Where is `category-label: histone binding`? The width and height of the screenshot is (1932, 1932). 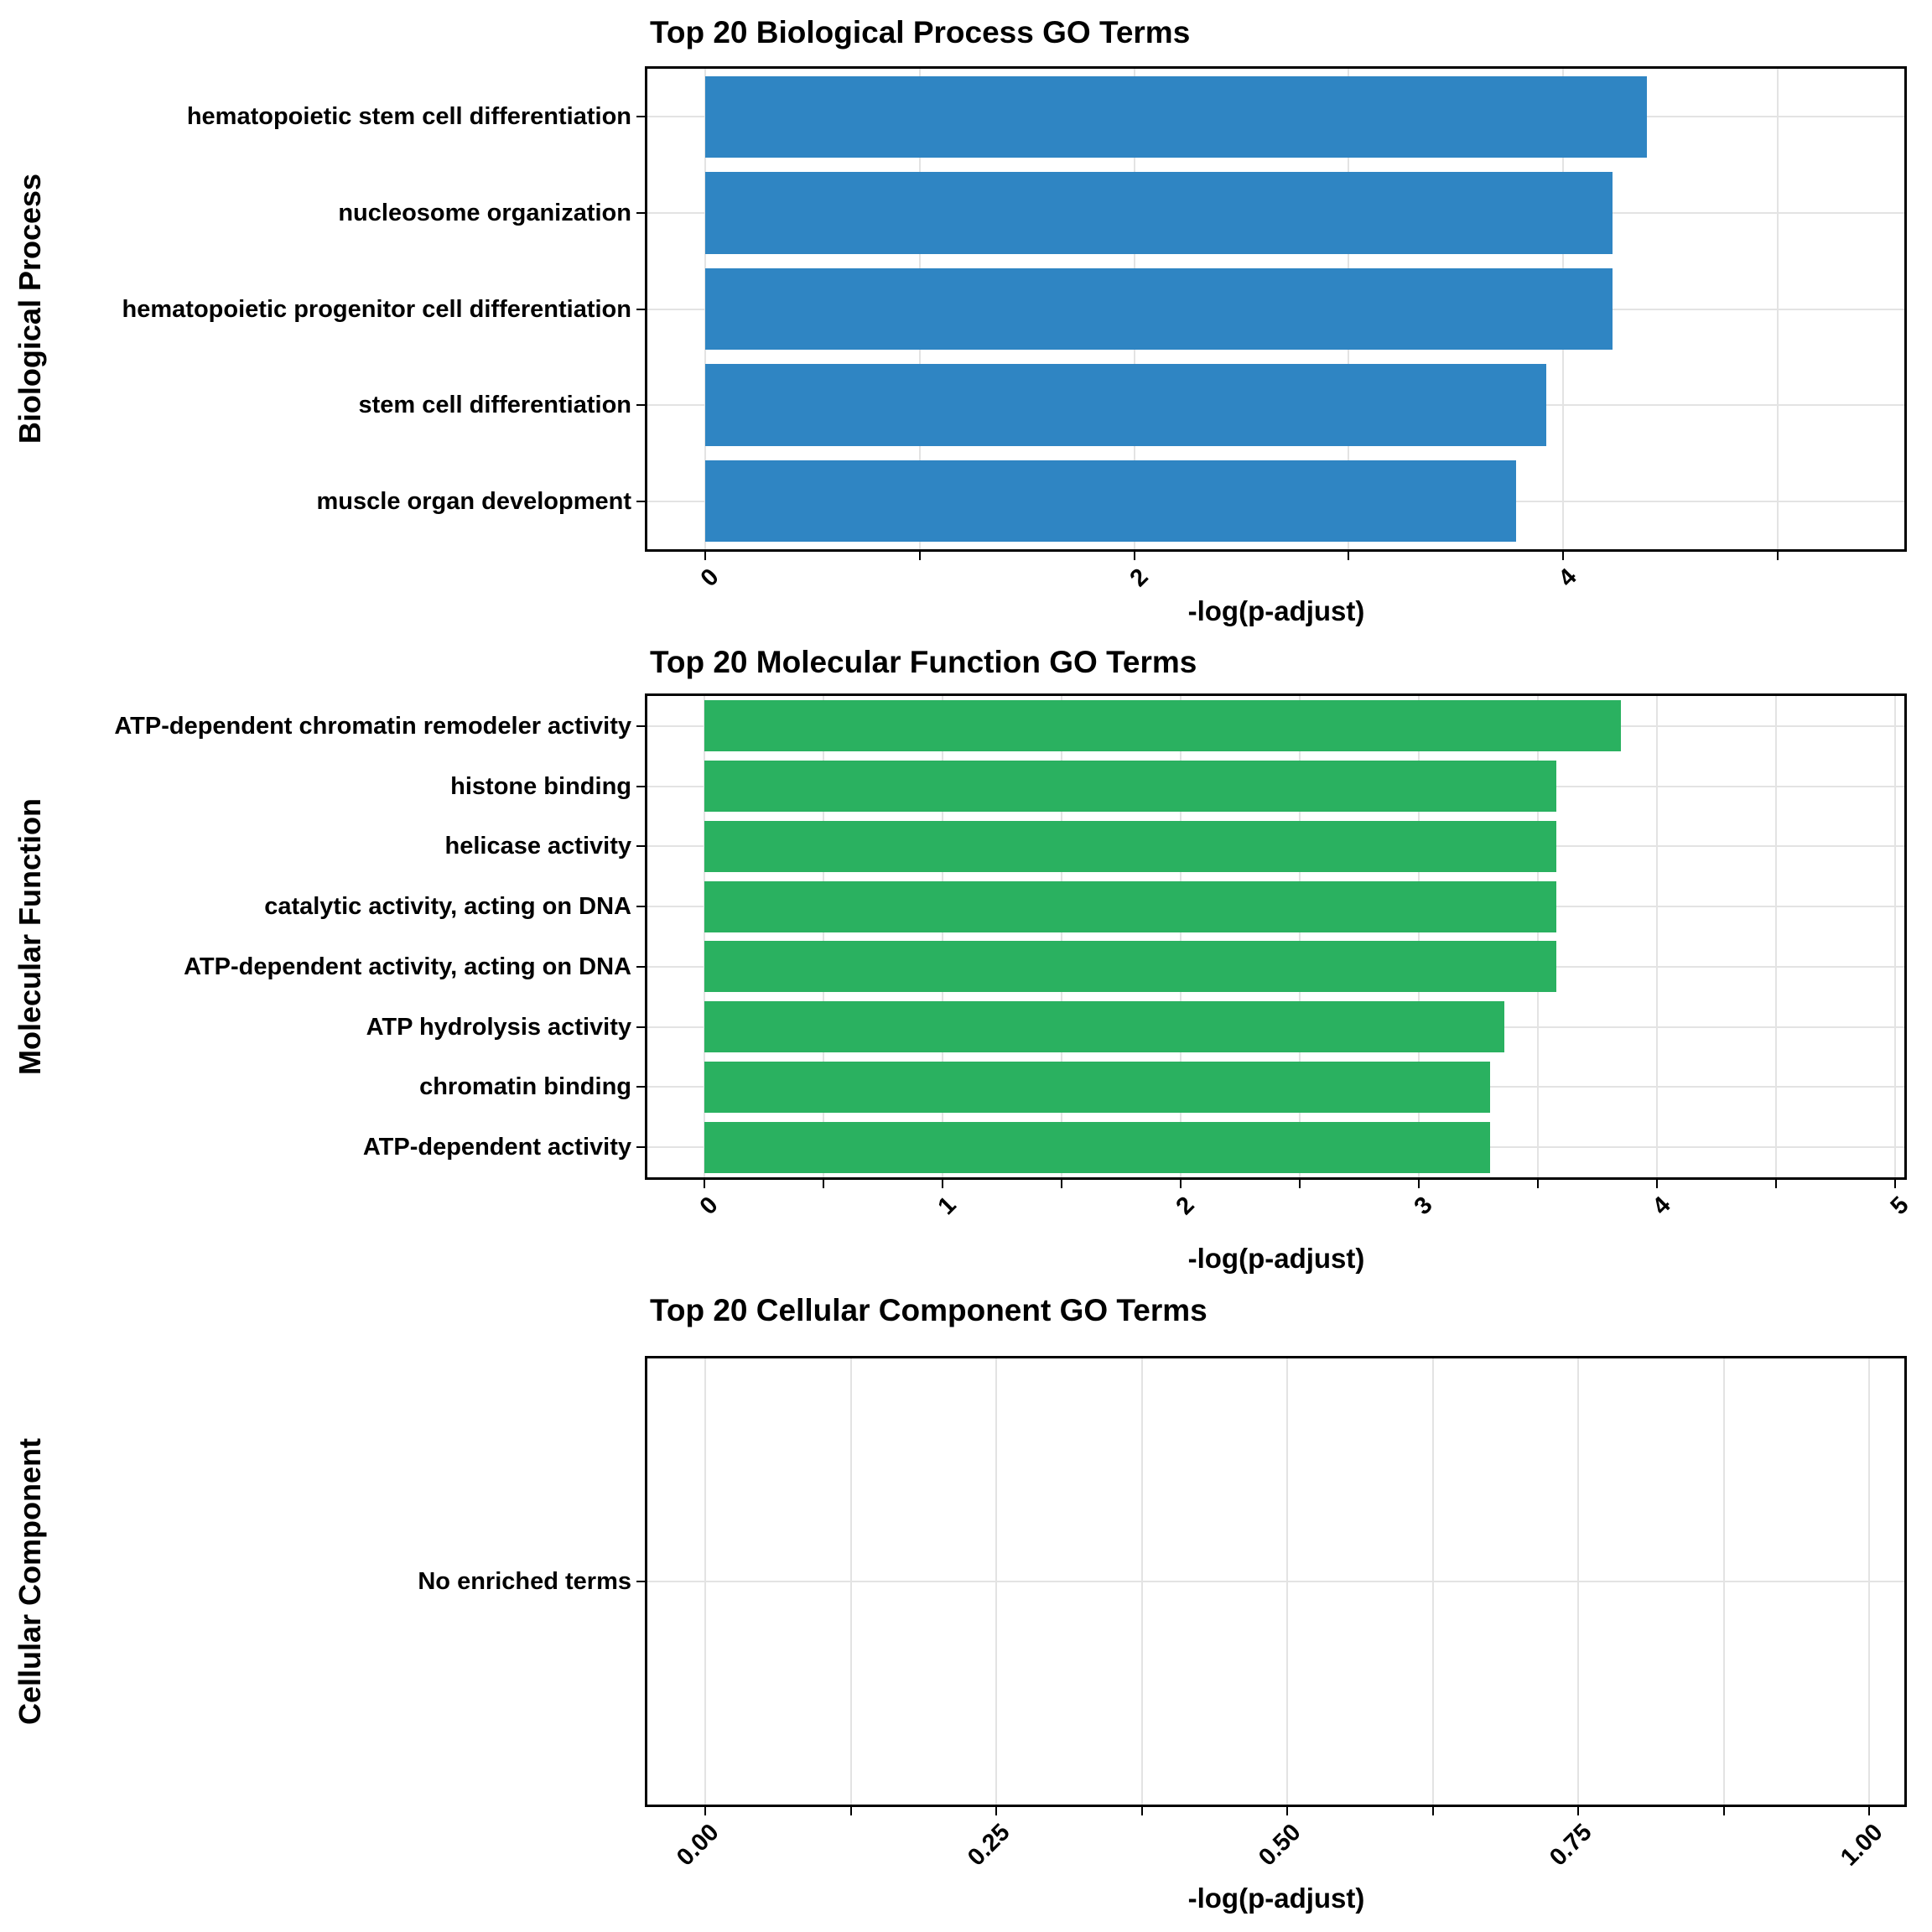
category-label: histone binding is located at coordinates (540, 786).